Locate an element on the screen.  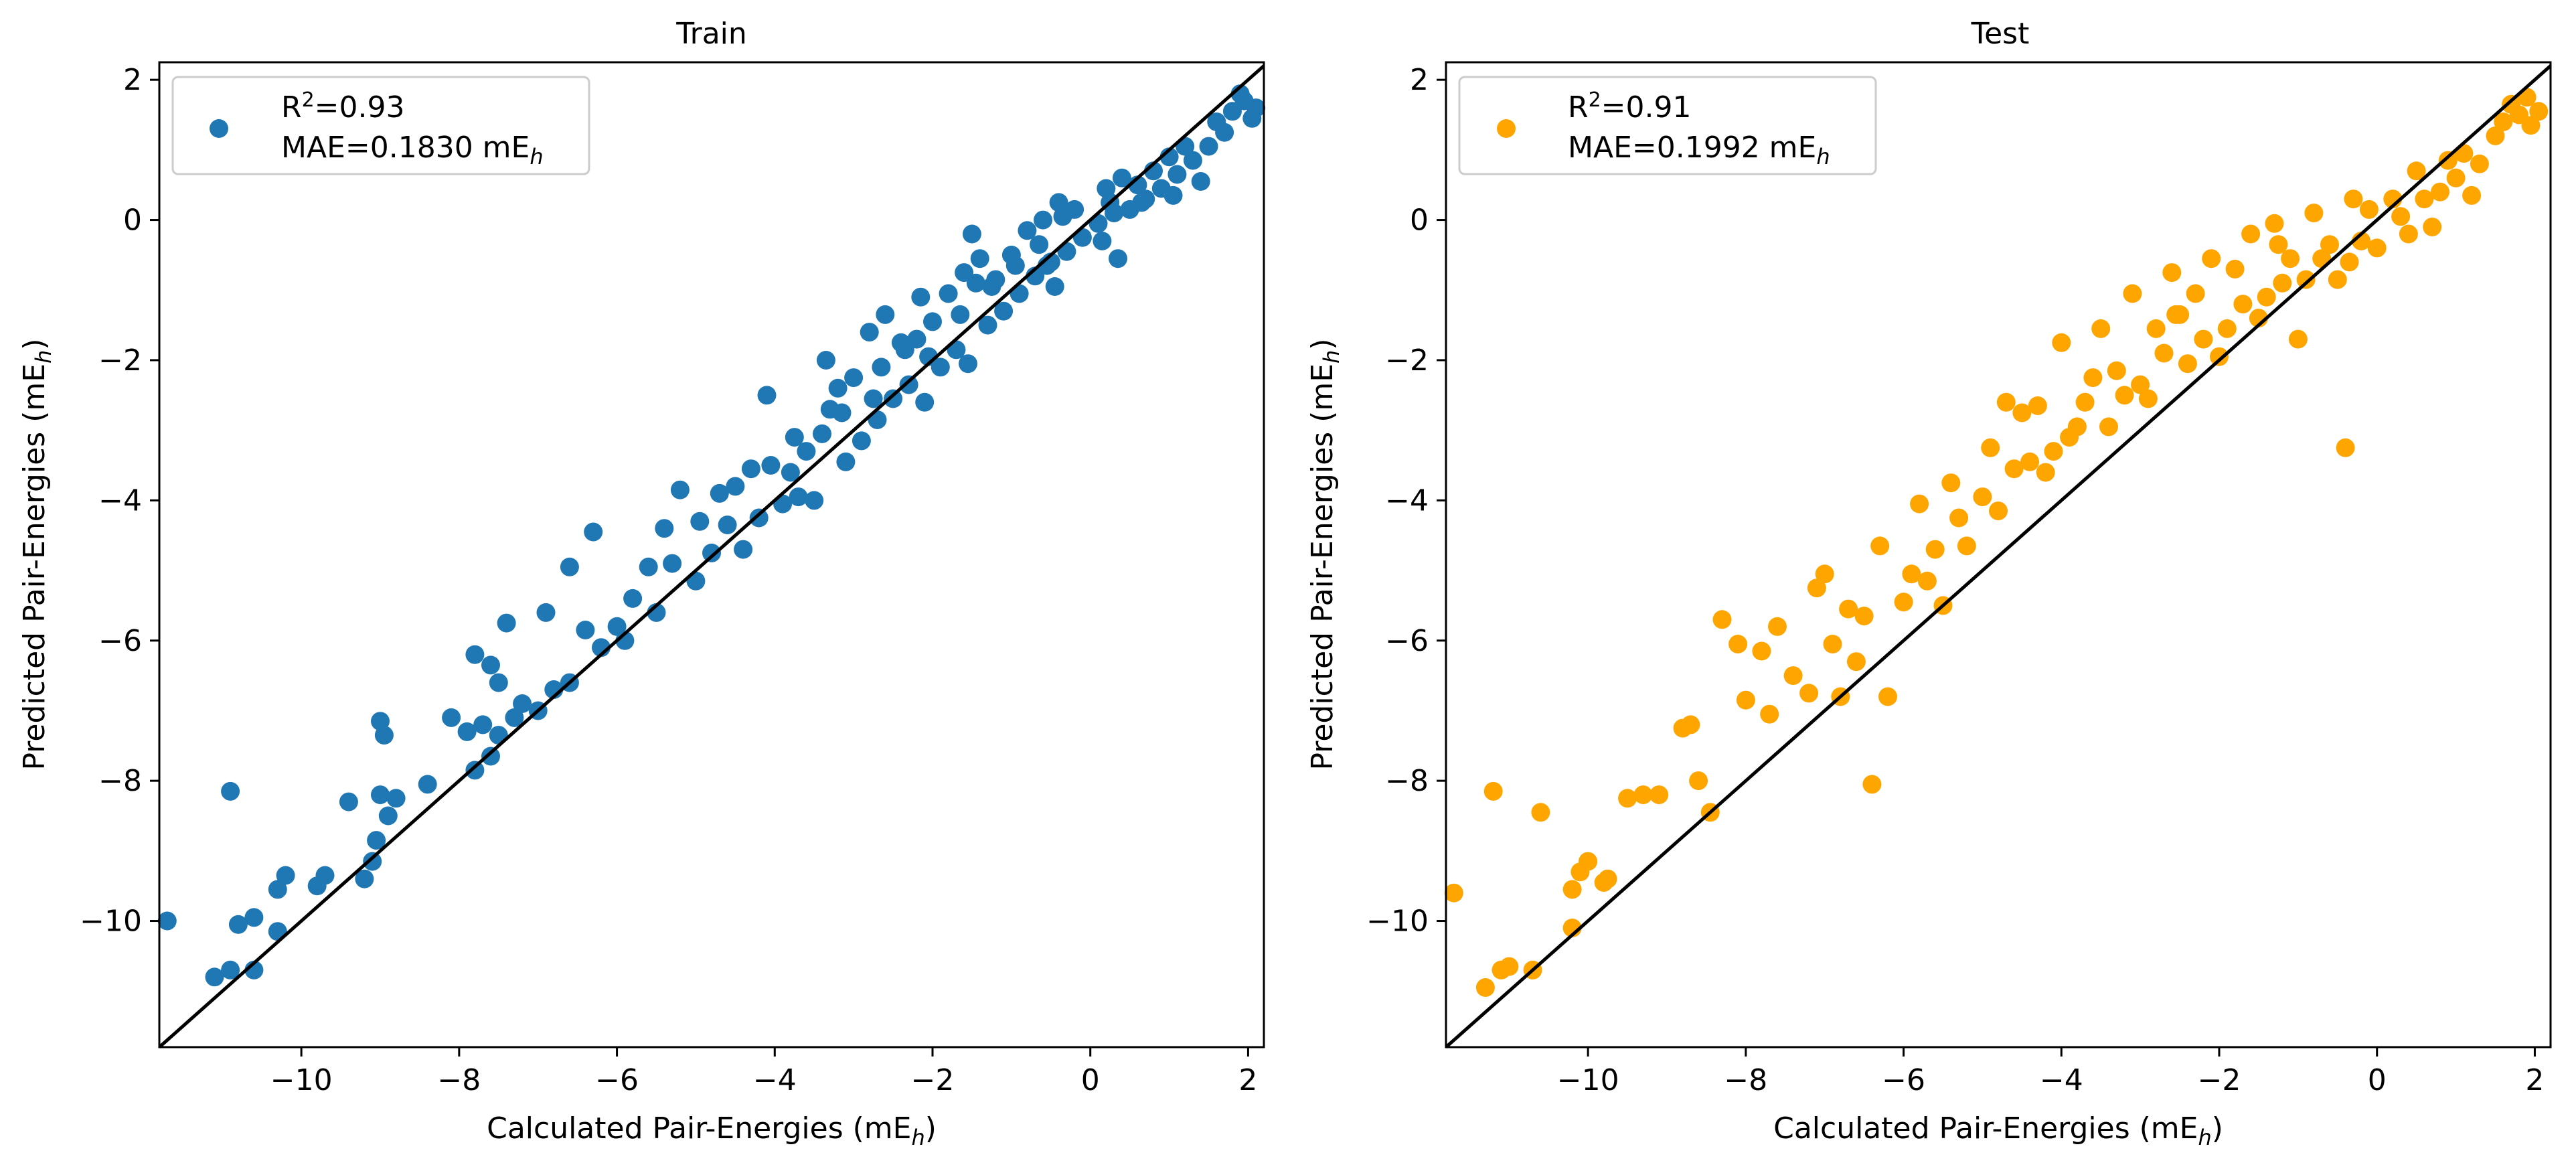
test-y-ticks: −10 −8 −6 −4 −2 0 2 is located at coordinates (1406, 501).